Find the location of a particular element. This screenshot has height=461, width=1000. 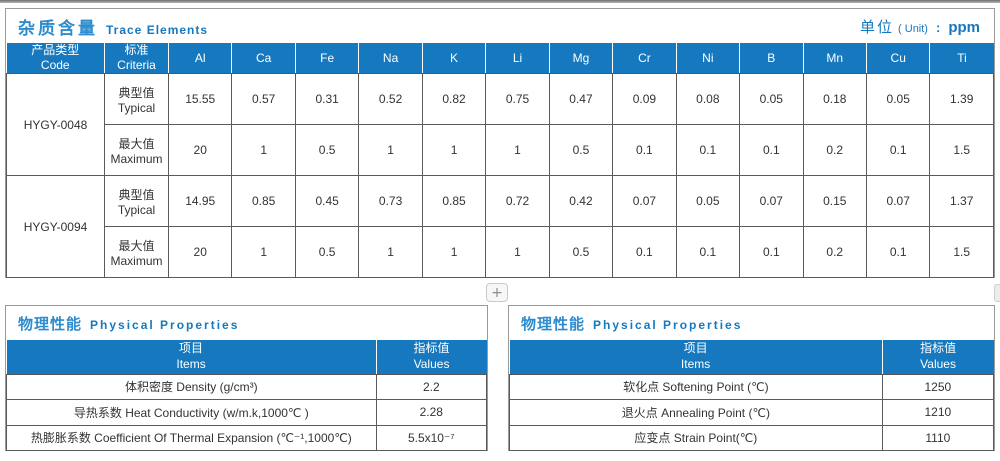

header-element-mg: Mg is located at coordinates (580, 58).